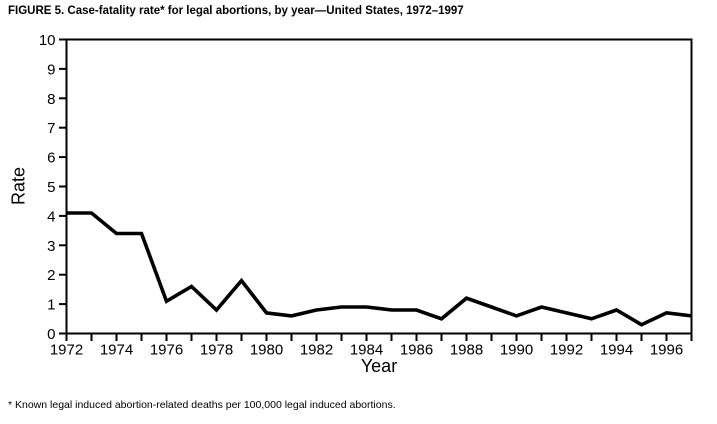 The image size is (717, 424). What do you see at coordinates (516, 350) in the screenshot?
I see `x-tick-label: 1990` at bounding box center [516, 350].